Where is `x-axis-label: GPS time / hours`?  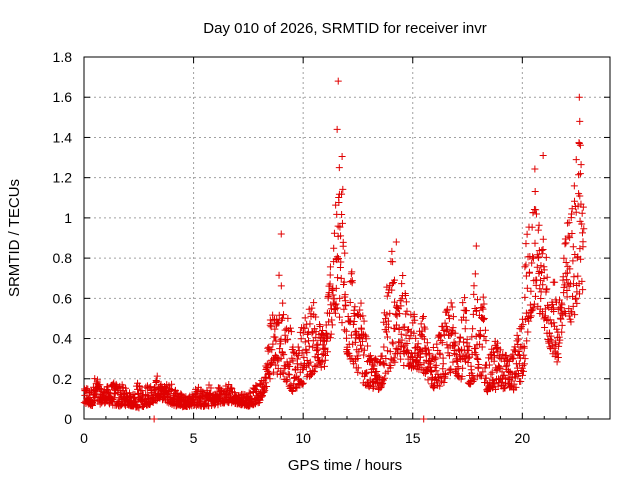 x-axis-label: GPS time / hours is located at coordinates (345, 465).